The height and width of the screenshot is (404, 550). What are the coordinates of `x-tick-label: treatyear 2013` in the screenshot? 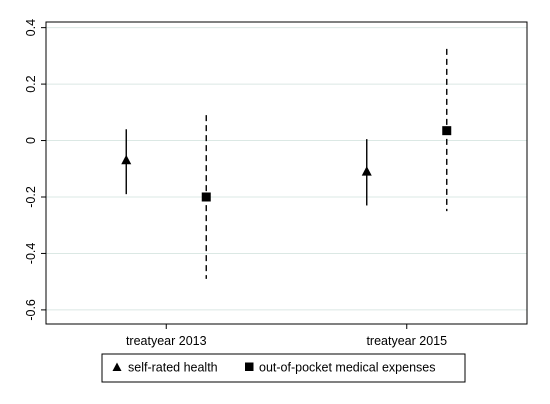 It's located at (166, 341).